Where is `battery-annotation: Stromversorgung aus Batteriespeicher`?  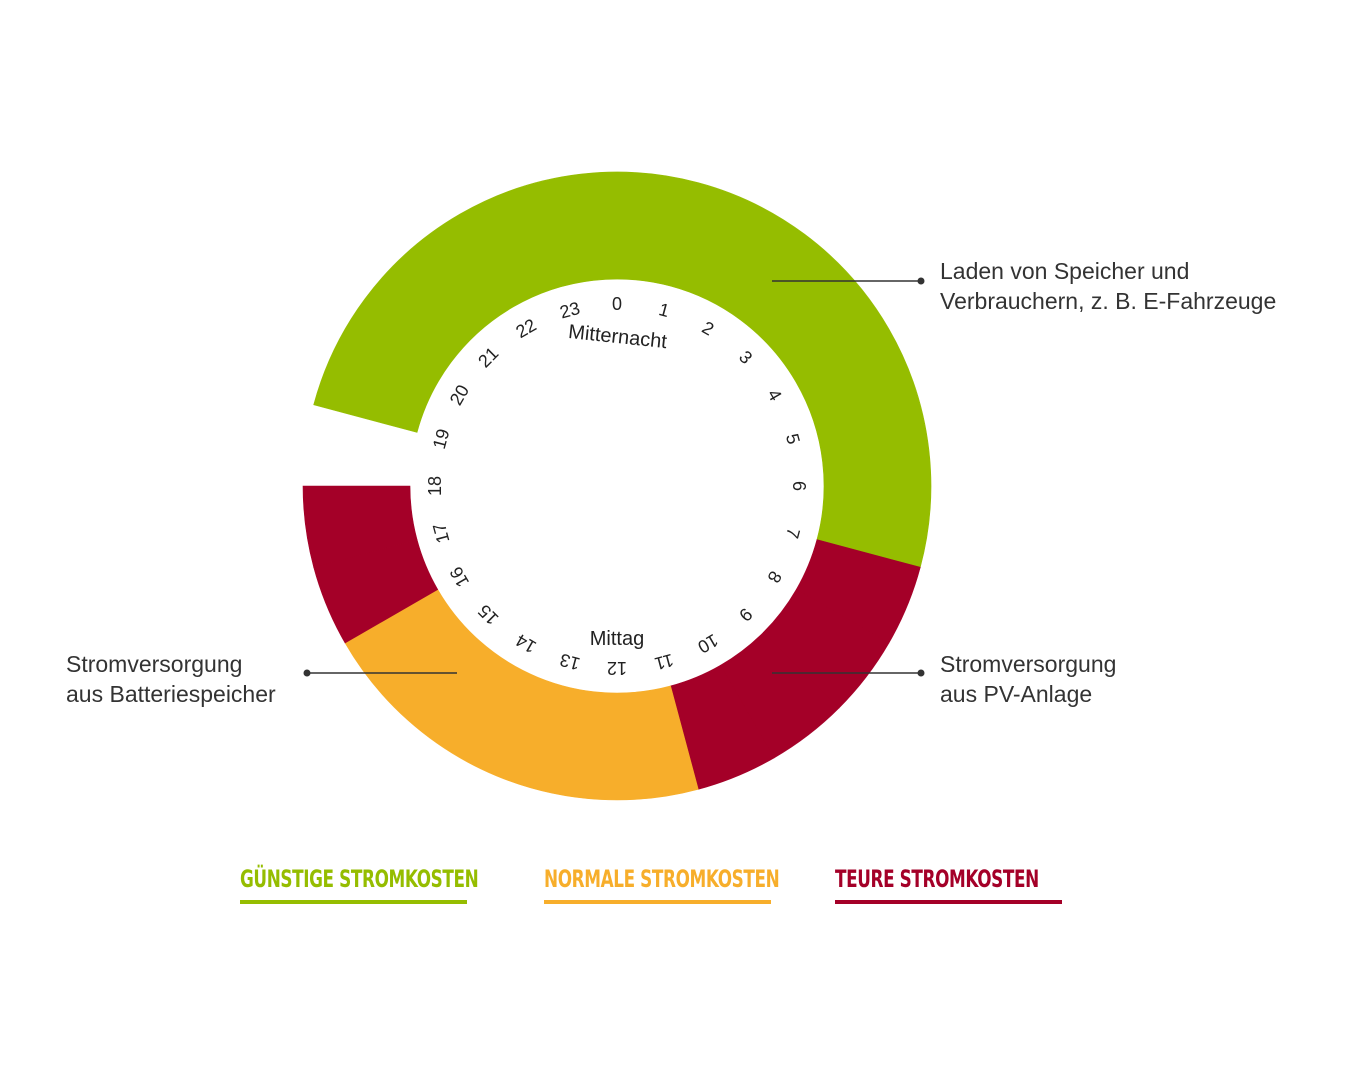
battery-annotation: Stromversorgung aus Batteriespeicher is located at coordinates (171, 679).